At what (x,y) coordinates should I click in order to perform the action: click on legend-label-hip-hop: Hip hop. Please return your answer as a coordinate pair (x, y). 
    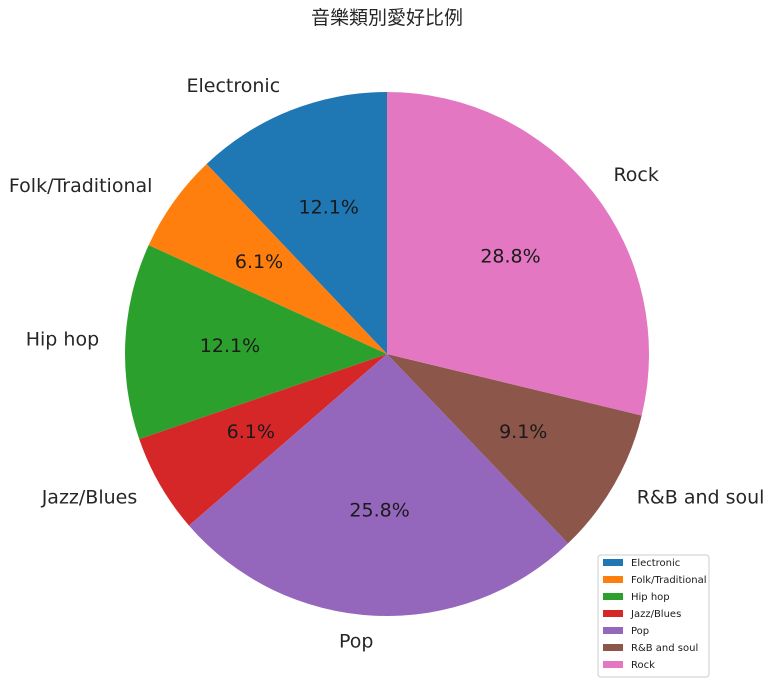
    Looking at the image, I should click on (650, 597).